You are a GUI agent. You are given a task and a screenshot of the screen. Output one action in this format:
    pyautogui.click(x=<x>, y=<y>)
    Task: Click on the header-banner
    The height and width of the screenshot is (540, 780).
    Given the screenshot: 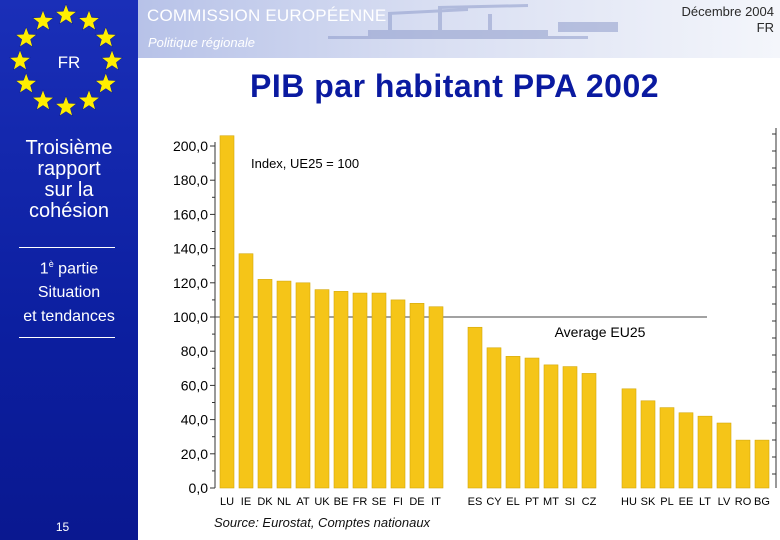 What is the action you would take?
    pyautogui.click(x=459, y=29)
    